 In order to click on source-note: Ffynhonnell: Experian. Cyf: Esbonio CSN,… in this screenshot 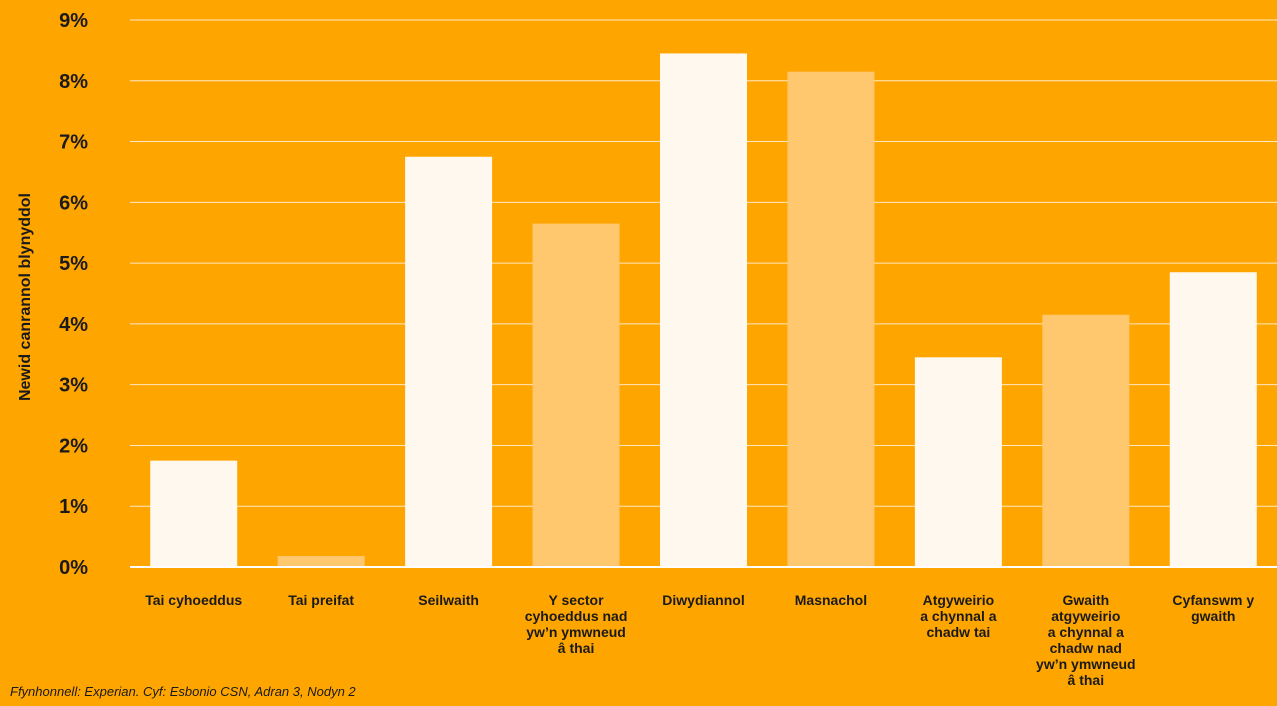, I will do `click(183, 691)`.